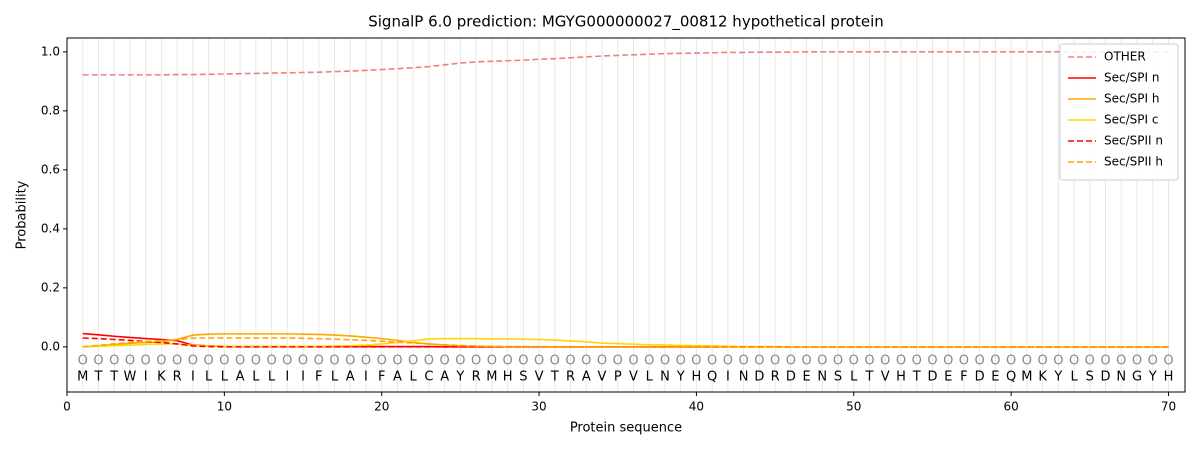  I want to click on legend-label: Sec/SPII h, so click(1133, 162).